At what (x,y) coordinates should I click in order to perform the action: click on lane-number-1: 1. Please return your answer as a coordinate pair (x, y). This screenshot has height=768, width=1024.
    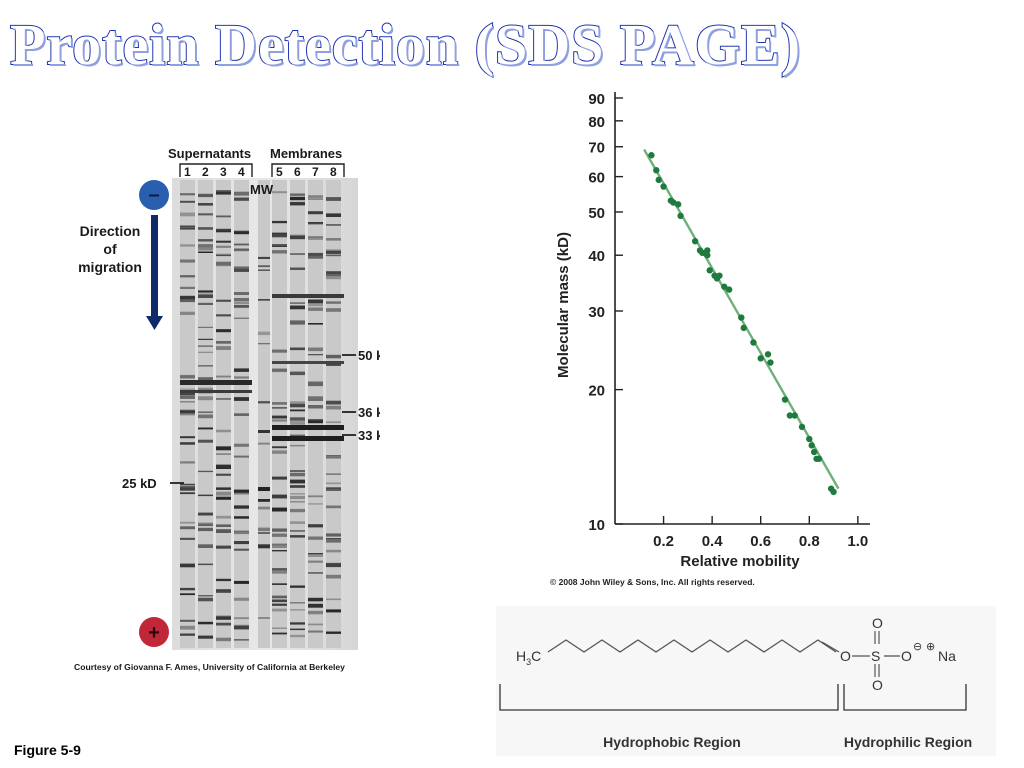
    Looking at the image, I should click on (187, 172).